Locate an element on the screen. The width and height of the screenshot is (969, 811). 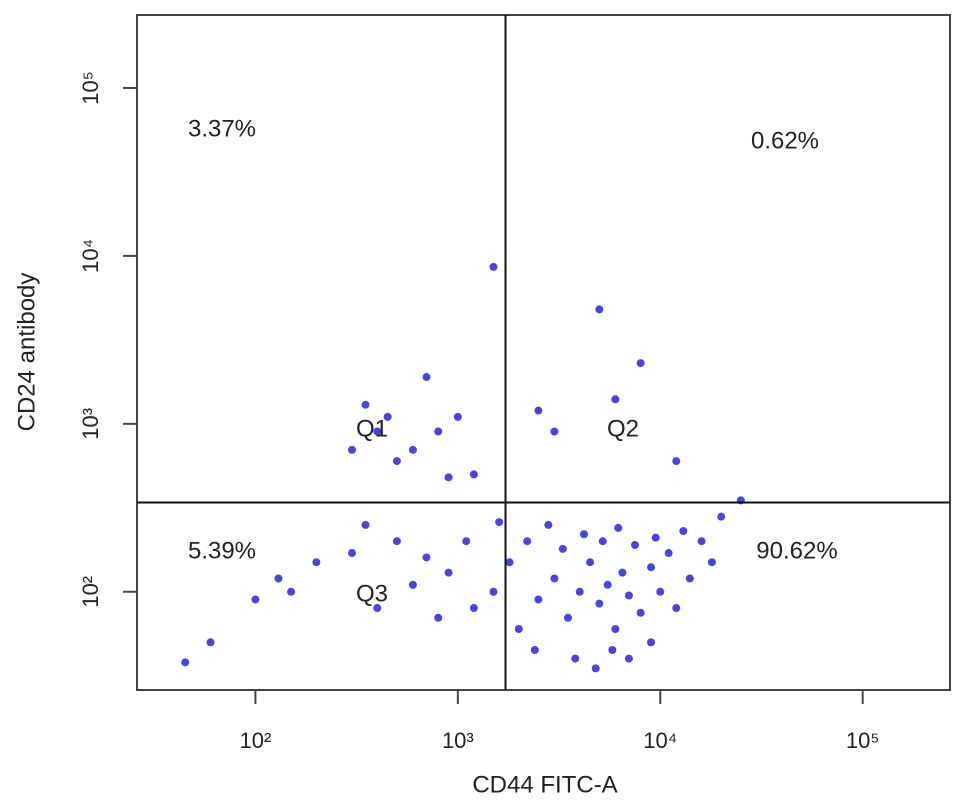
x-axis-title: CD44 FITC-A is located at coordinates (544, 784).